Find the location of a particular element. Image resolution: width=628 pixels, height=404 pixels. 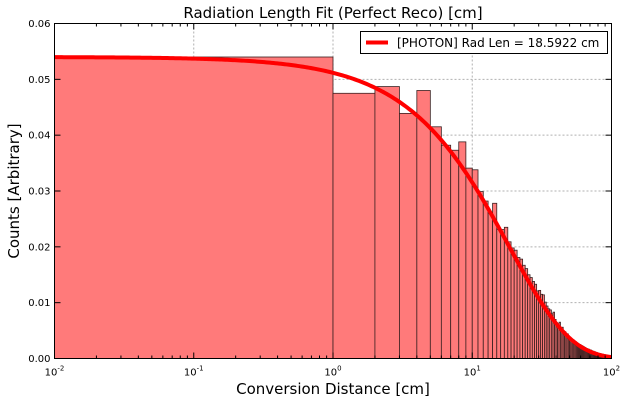

y-tick-label: 0.06 is located at coordinates (39, 24).